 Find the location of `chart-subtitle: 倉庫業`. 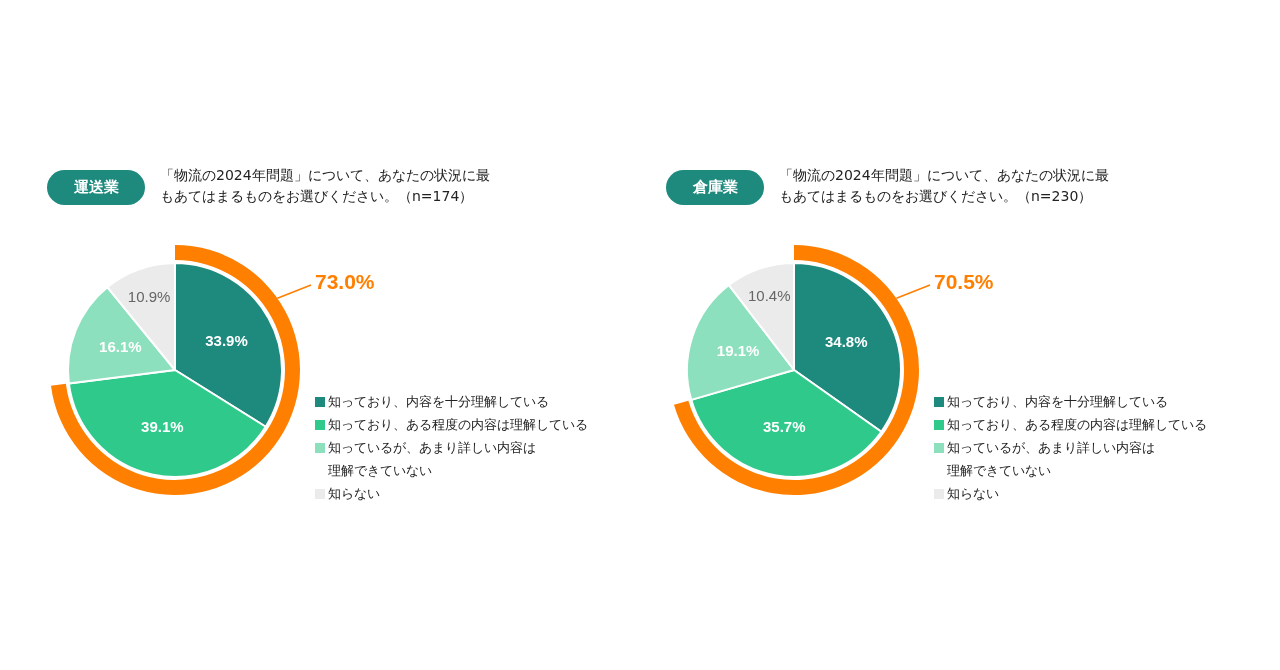

chart-subtitle: 倉庫業 is located at coordinates (715, 187).